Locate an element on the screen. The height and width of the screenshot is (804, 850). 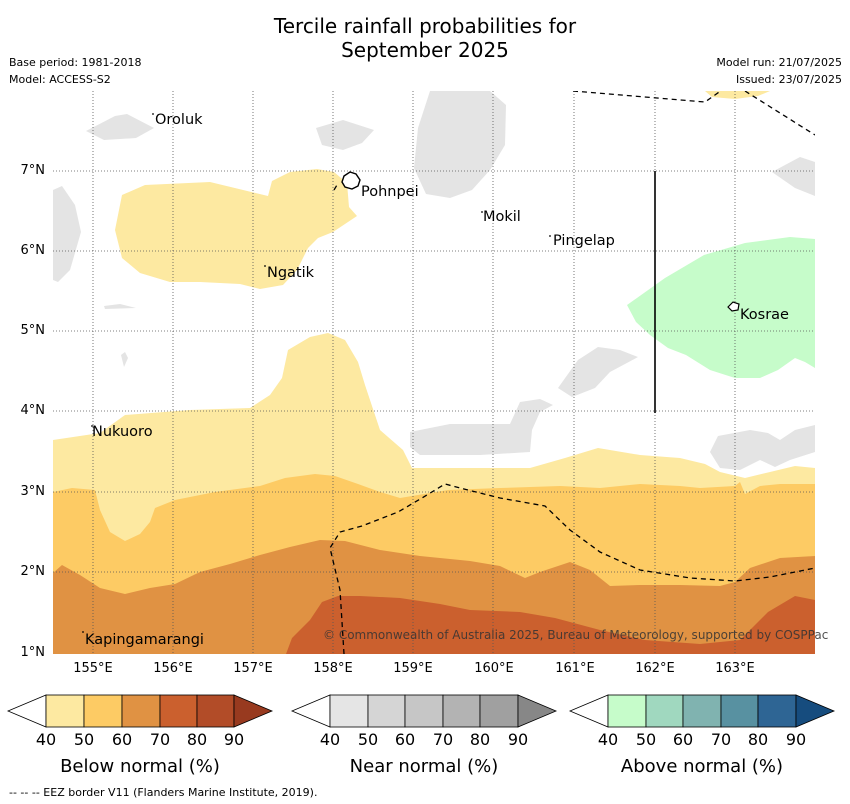
lon-tick-163e: 163°E is located at coordinates (735, 668).